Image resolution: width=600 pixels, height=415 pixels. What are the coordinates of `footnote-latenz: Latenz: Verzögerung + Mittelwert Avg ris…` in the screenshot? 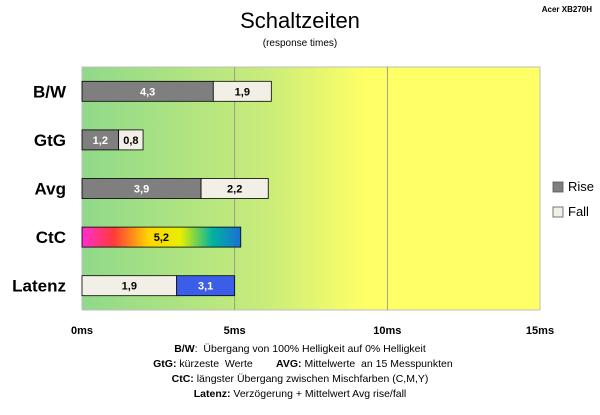 It's located at (300, 394).